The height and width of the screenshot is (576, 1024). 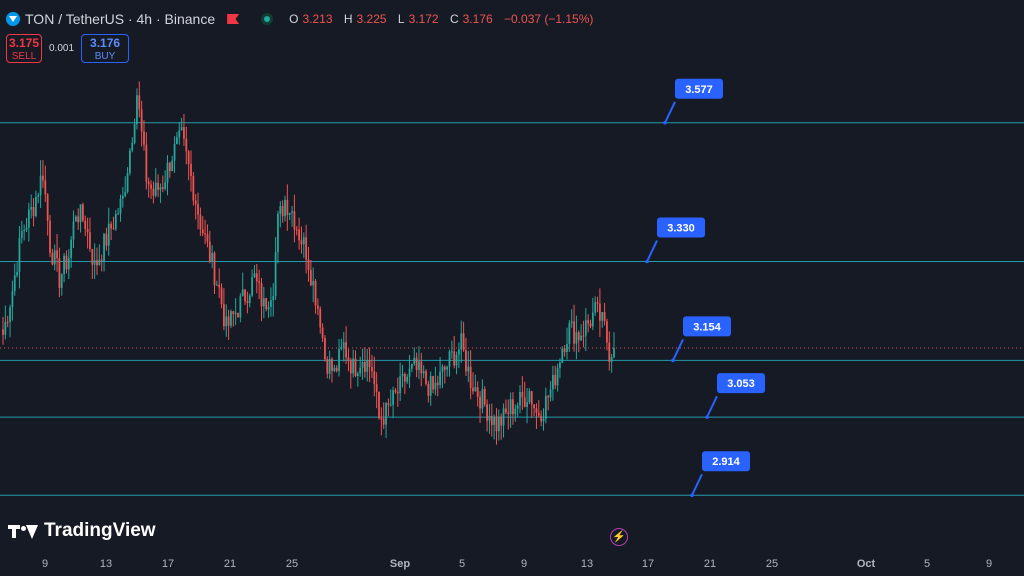 What do you see at coordinates (82, 531) in the screenshot?
I see `tradingview-logo: TradingView` at bounding box center [82, 531].